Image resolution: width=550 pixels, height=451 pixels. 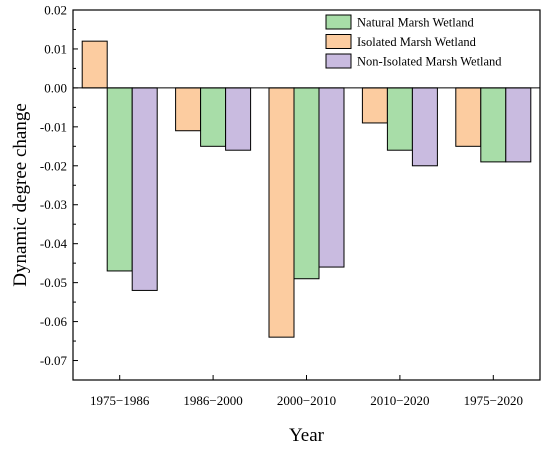 What do you see at coordinates (338, 41) in the screenshot?
I see `legend-swatch-isolated-marsh-wetland` at bounding box center [338, 41].